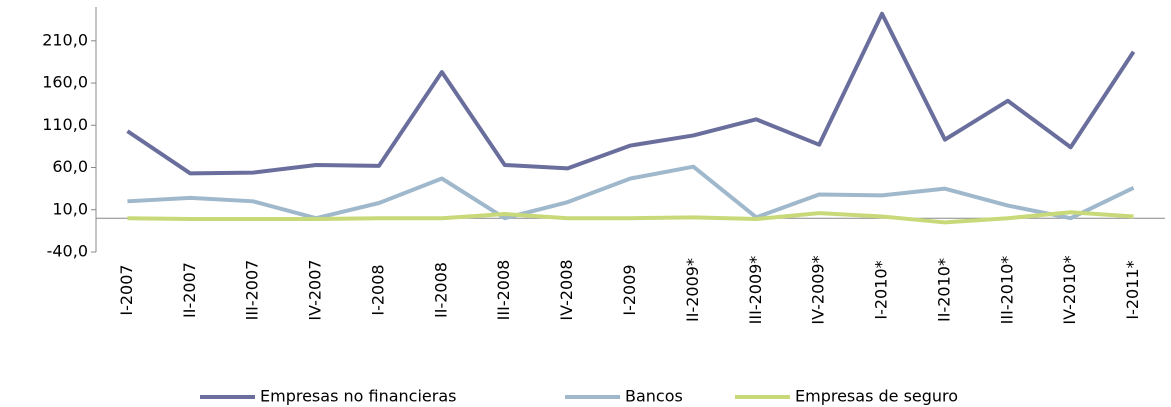 The width and height of the screenshot is (1171, 407). I want to click on x-tick-label: I-2007, so click(126, 289).